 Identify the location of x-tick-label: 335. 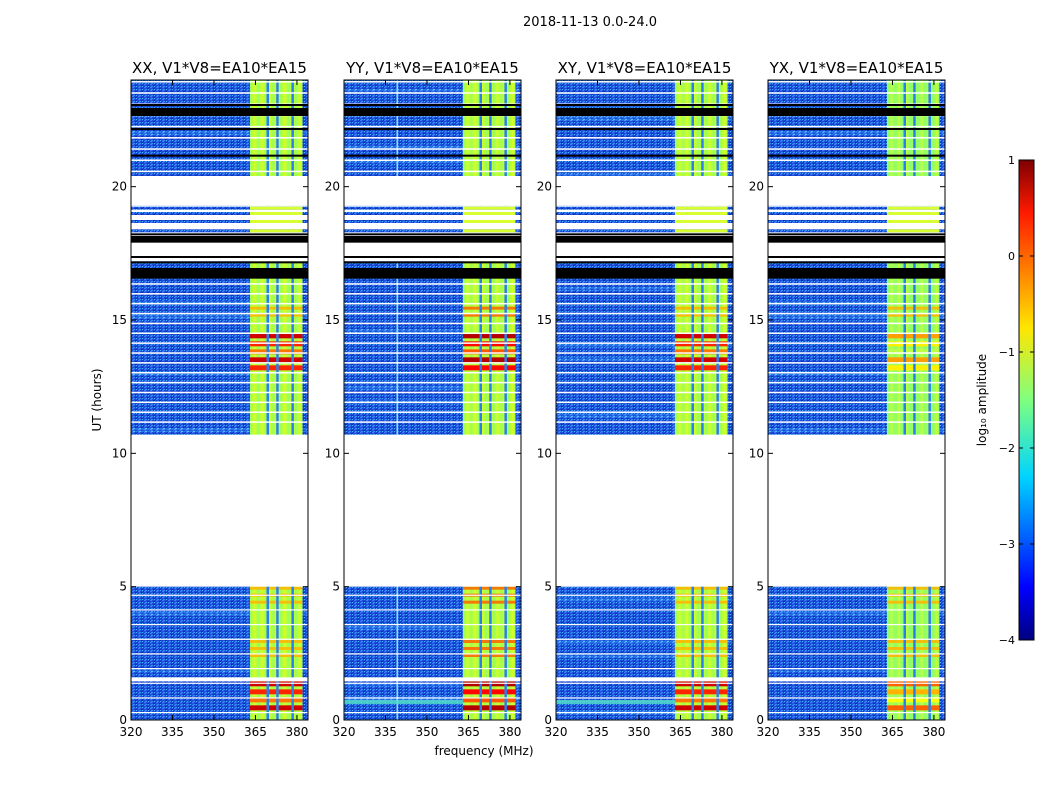
(809, 732).